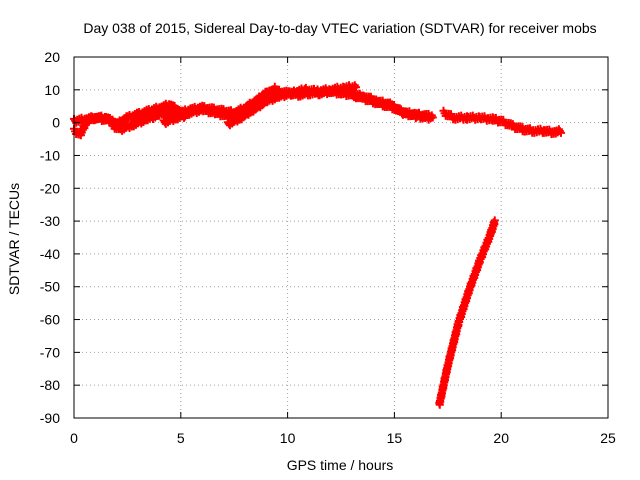  I want to click on y-tick-label: -20, so click(50, 188).